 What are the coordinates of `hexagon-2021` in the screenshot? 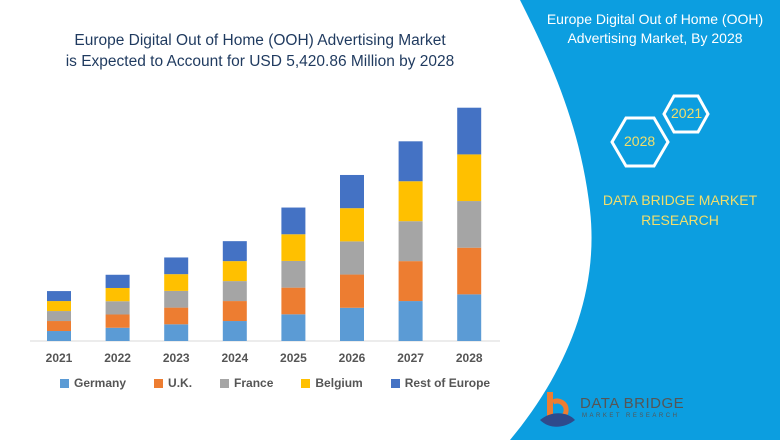 It's located at (686, 114).